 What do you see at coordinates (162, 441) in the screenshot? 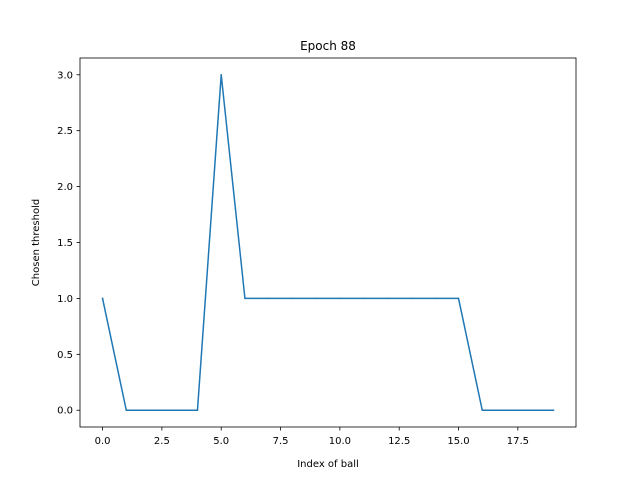
I see `x-tick-label: 2.5` at bounding box center [162, 441].